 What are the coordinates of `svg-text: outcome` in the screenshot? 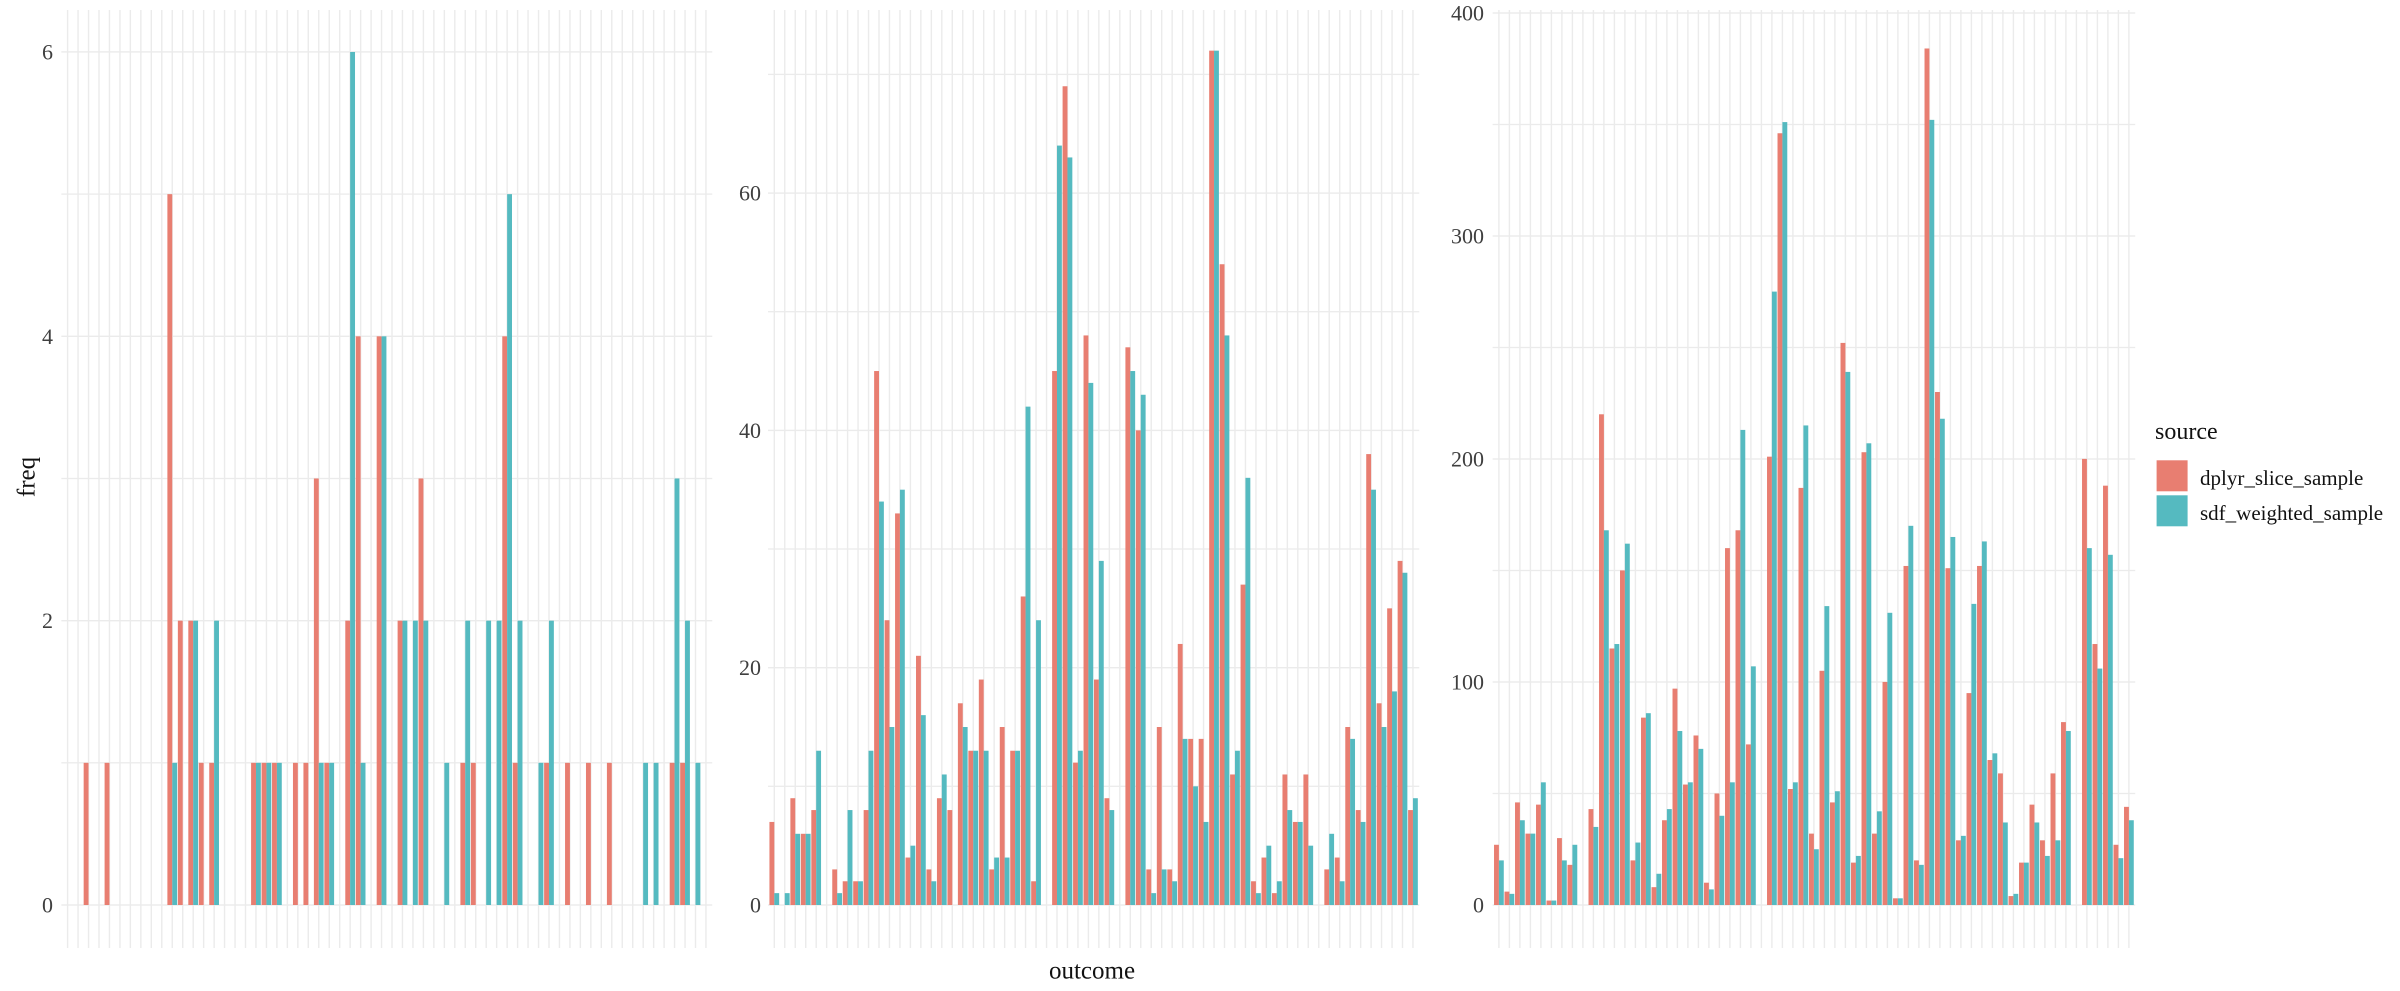 It's located at (1092, 971).